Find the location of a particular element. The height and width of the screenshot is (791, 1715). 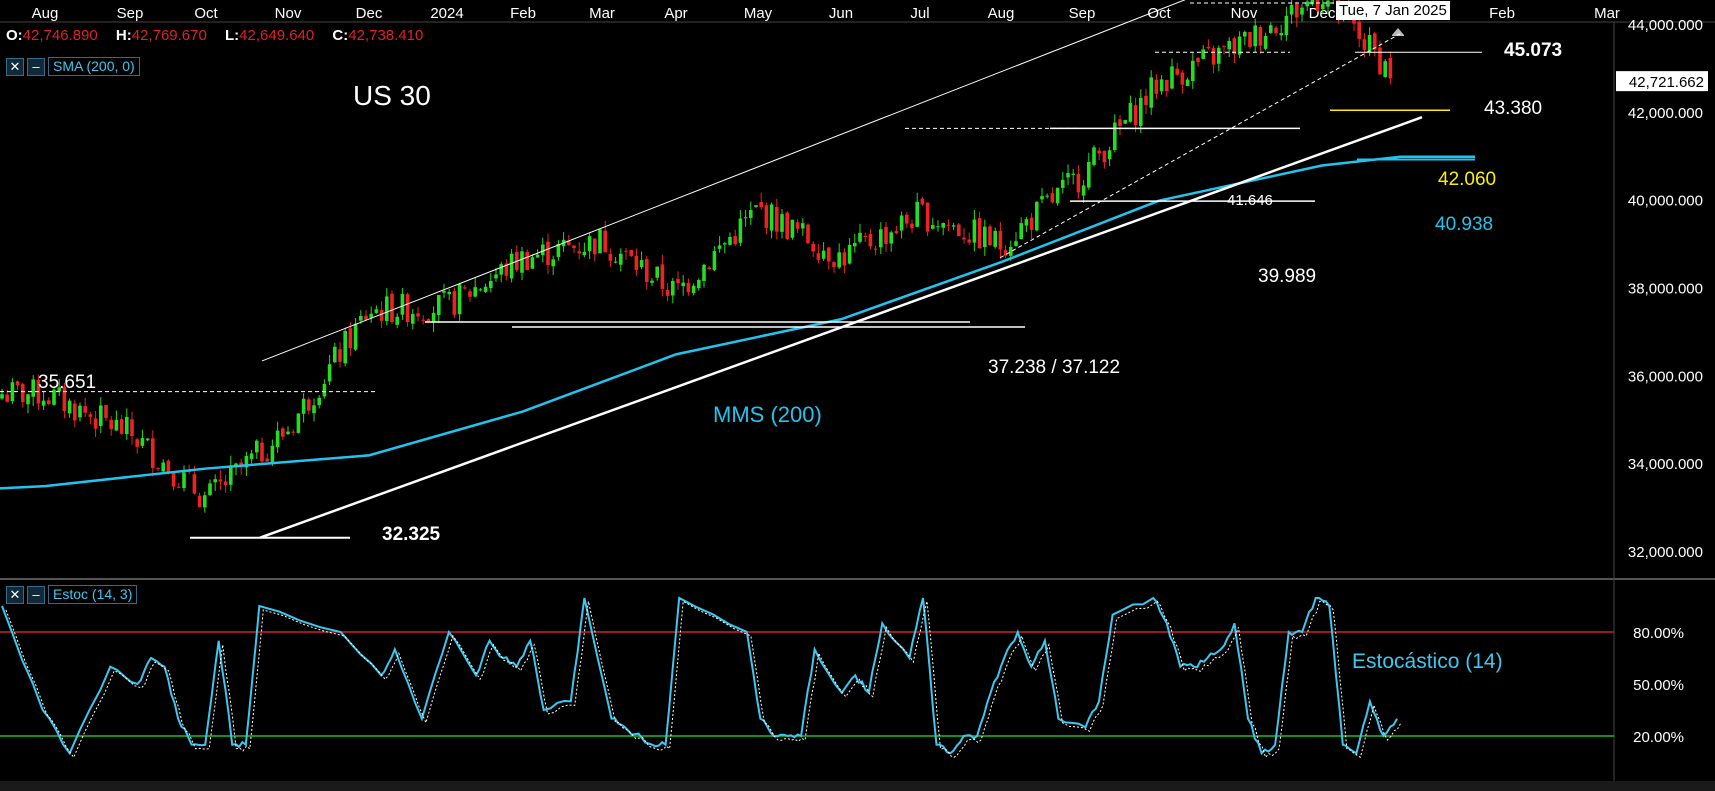

sma-close-icon: ✕ is located at coordinates (15, 66).